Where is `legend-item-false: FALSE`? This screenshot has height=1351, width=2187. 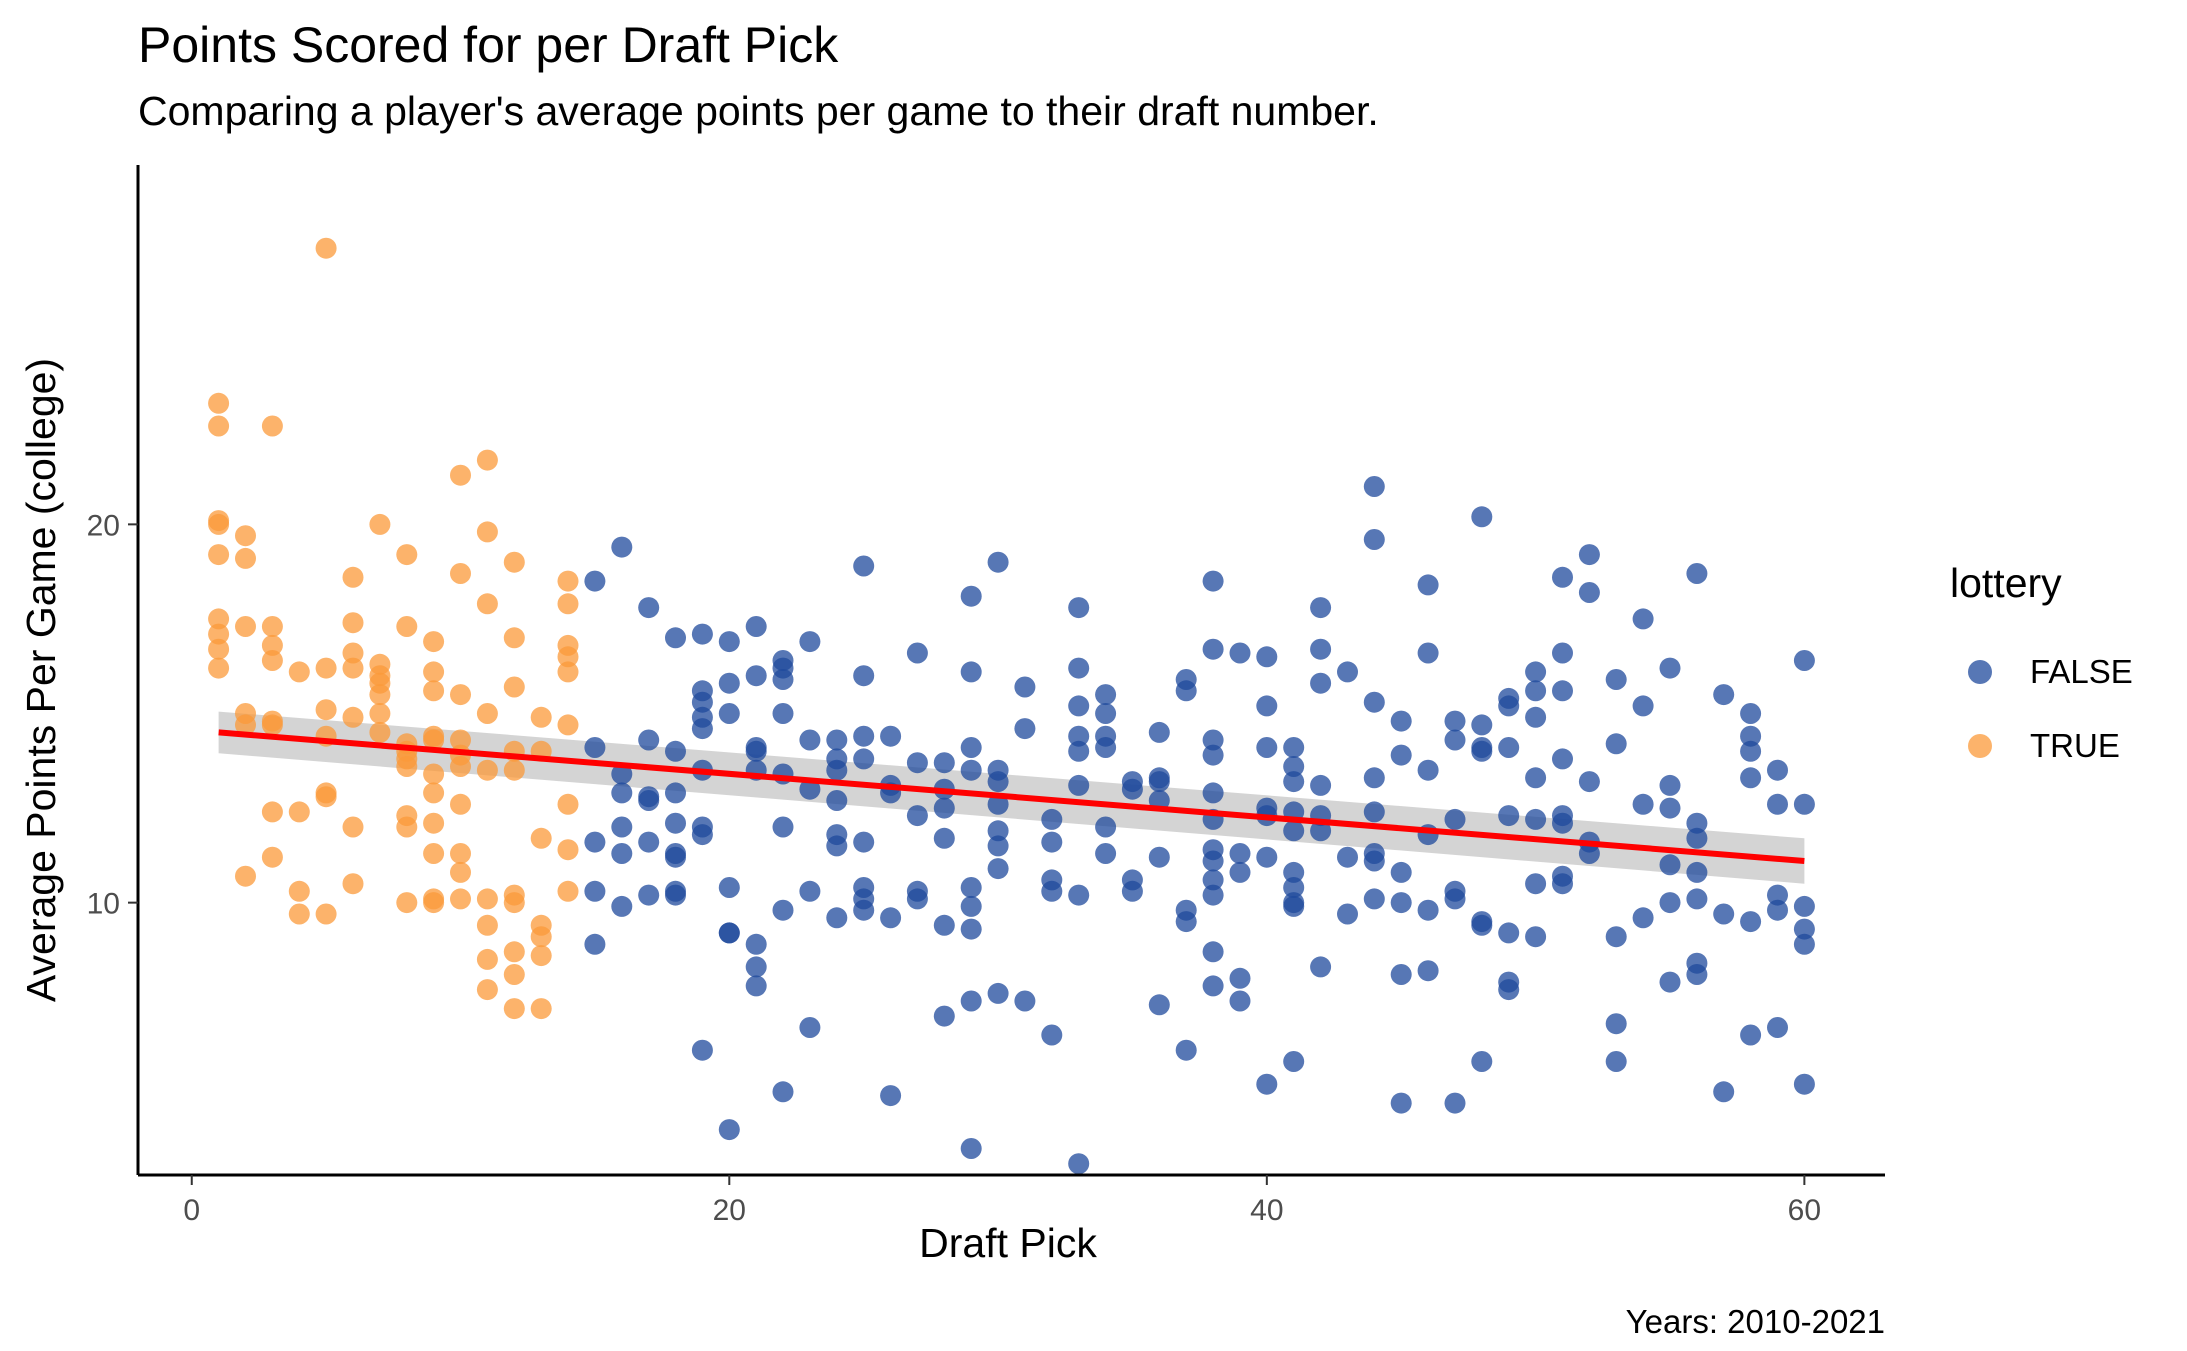 legend-item-false: FALSE is located at coordinates (2041, 672).